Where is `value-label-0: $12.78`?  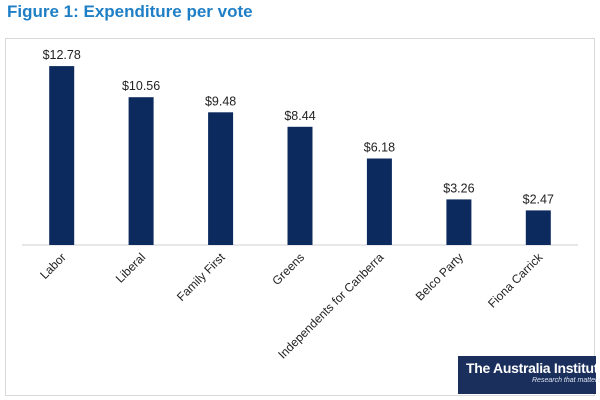
value-label-0: $12.78 is located at coordinates (62, 55).